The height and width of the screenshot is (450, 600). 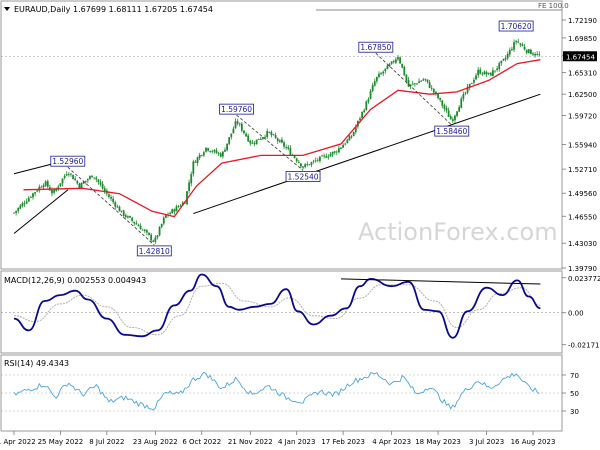 What do you see at coordinates (36, 363) in the screenshot?
I see `rsi-title: RSI(14) 49.4343` at bounding box center [36, 363].